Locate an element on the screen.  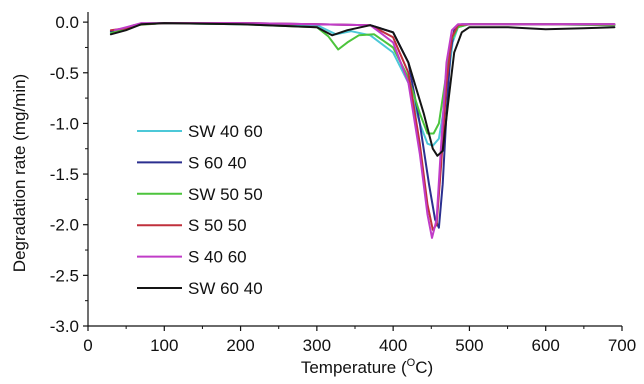
x-axis-title: Temperature (OC) is located at coordinates (367, 367).